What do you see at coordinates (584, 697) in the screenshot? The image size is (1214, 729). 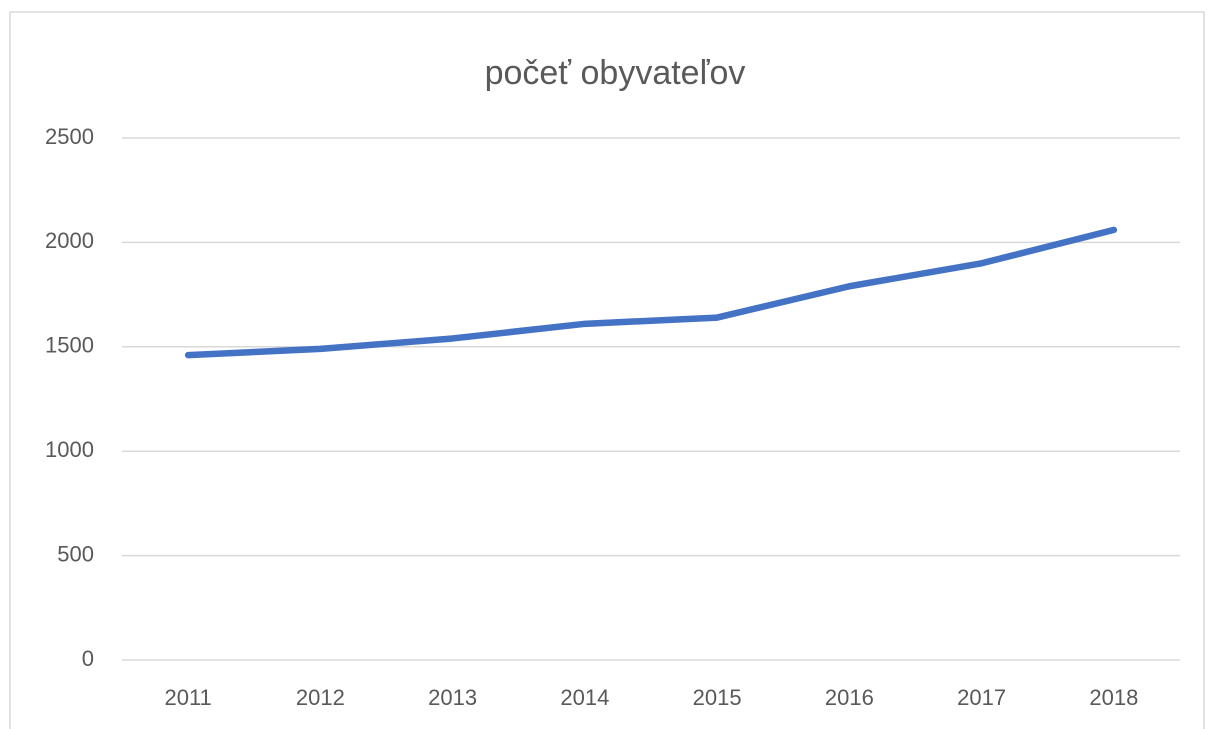 I see `x-tick-label: 2014` at bounding box center [584, 697].